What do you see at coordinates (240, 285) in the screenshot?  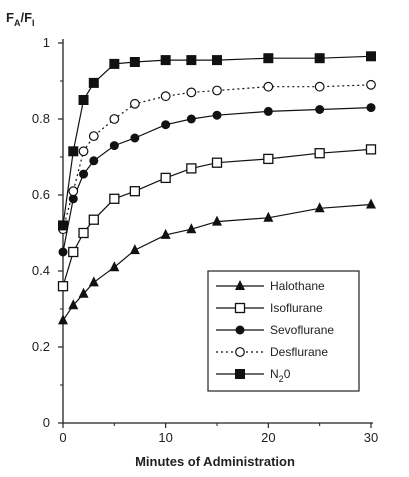 I see `legend-marker-halothane` at bounding box center [240, 285].